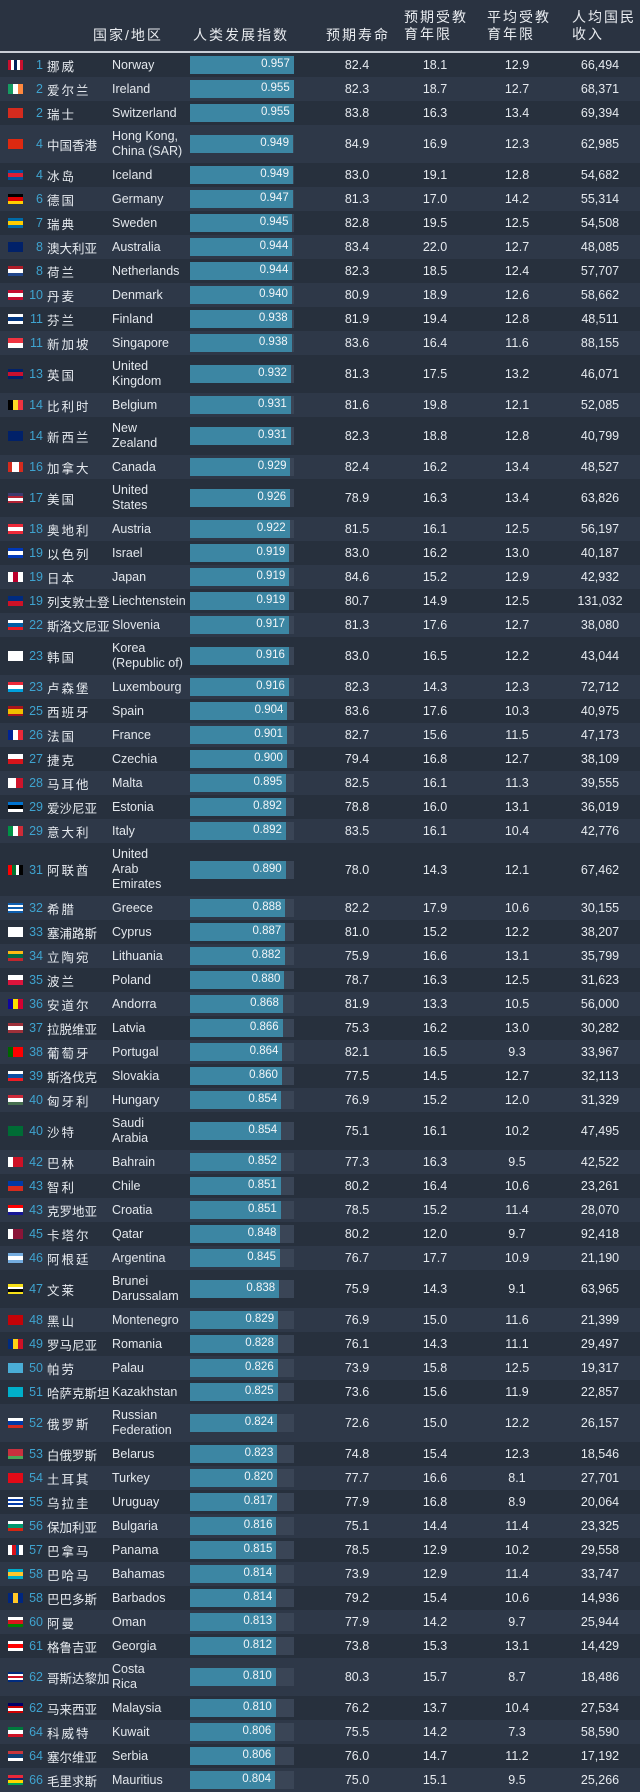  Describe the element at coordinates (235, 1258) in the screenshot. I see `hdi-bar: 0.845` at that location.